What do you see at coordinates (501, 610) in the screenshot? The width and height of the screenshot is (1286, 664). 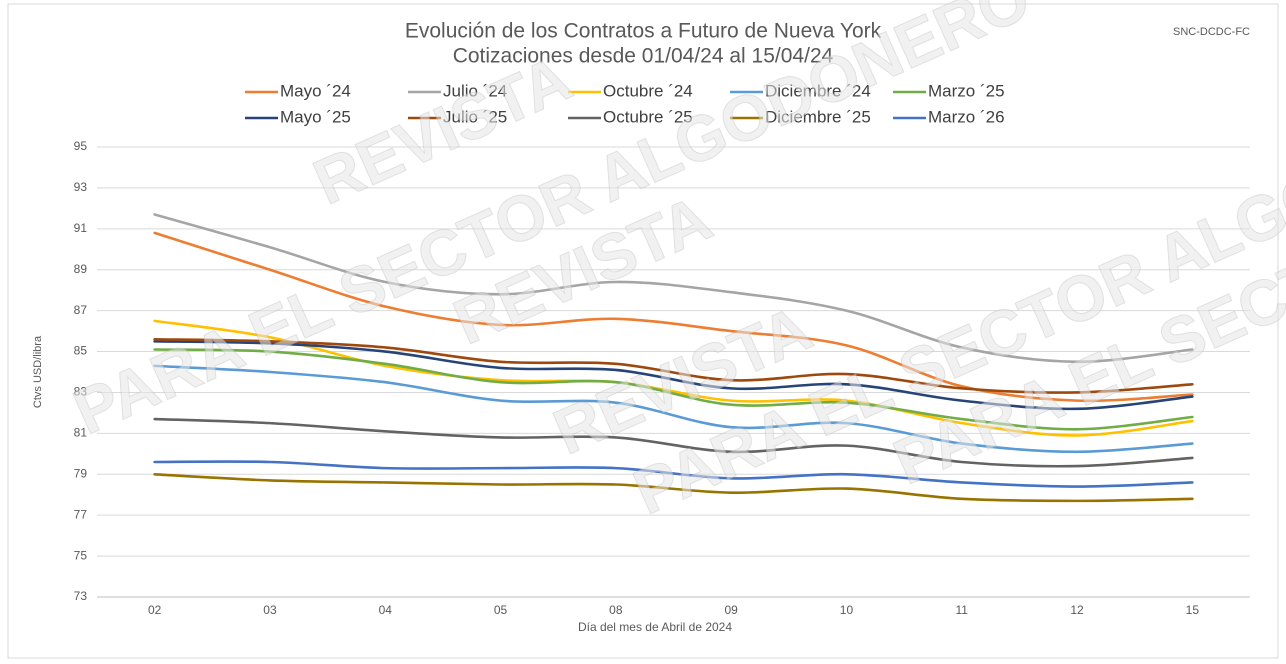 I see `x-tick-label: 05` at bounding box center [501, 610].